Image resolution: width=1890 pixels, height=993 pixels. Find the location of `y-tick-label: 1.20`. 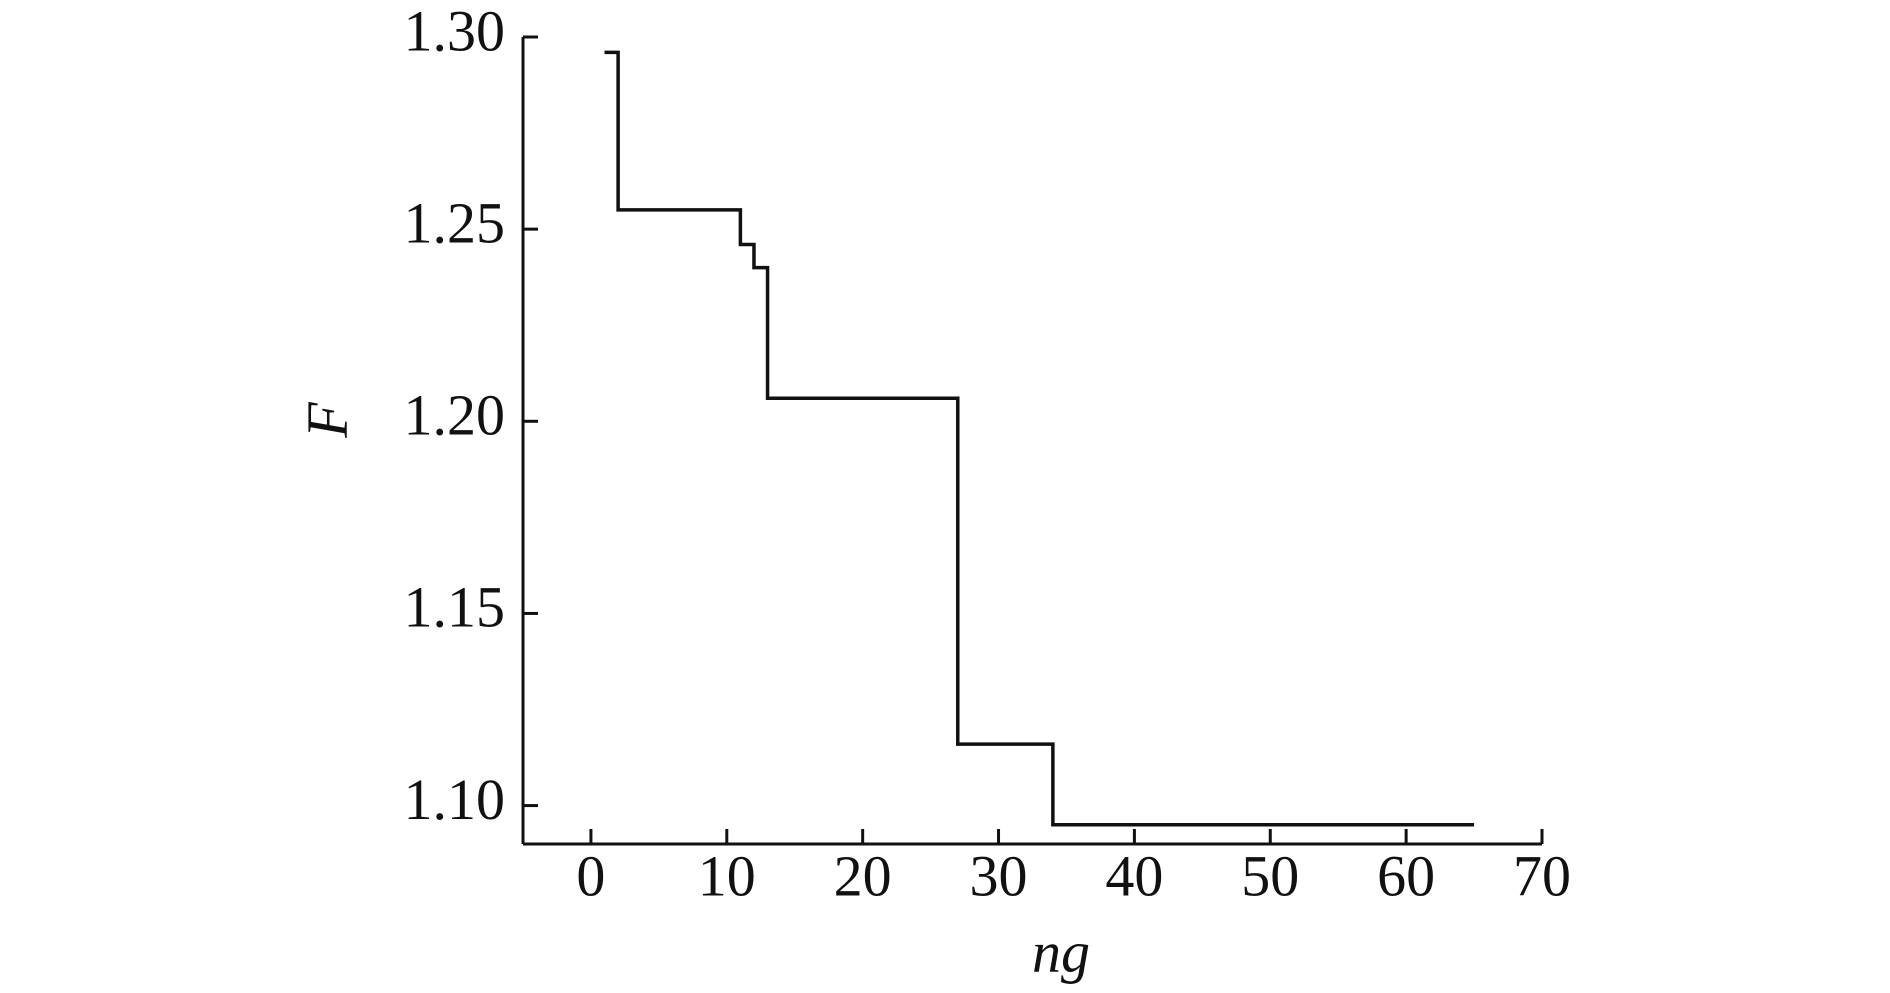

y-tick-label: 1.20 is located at coordinates (455, 415).